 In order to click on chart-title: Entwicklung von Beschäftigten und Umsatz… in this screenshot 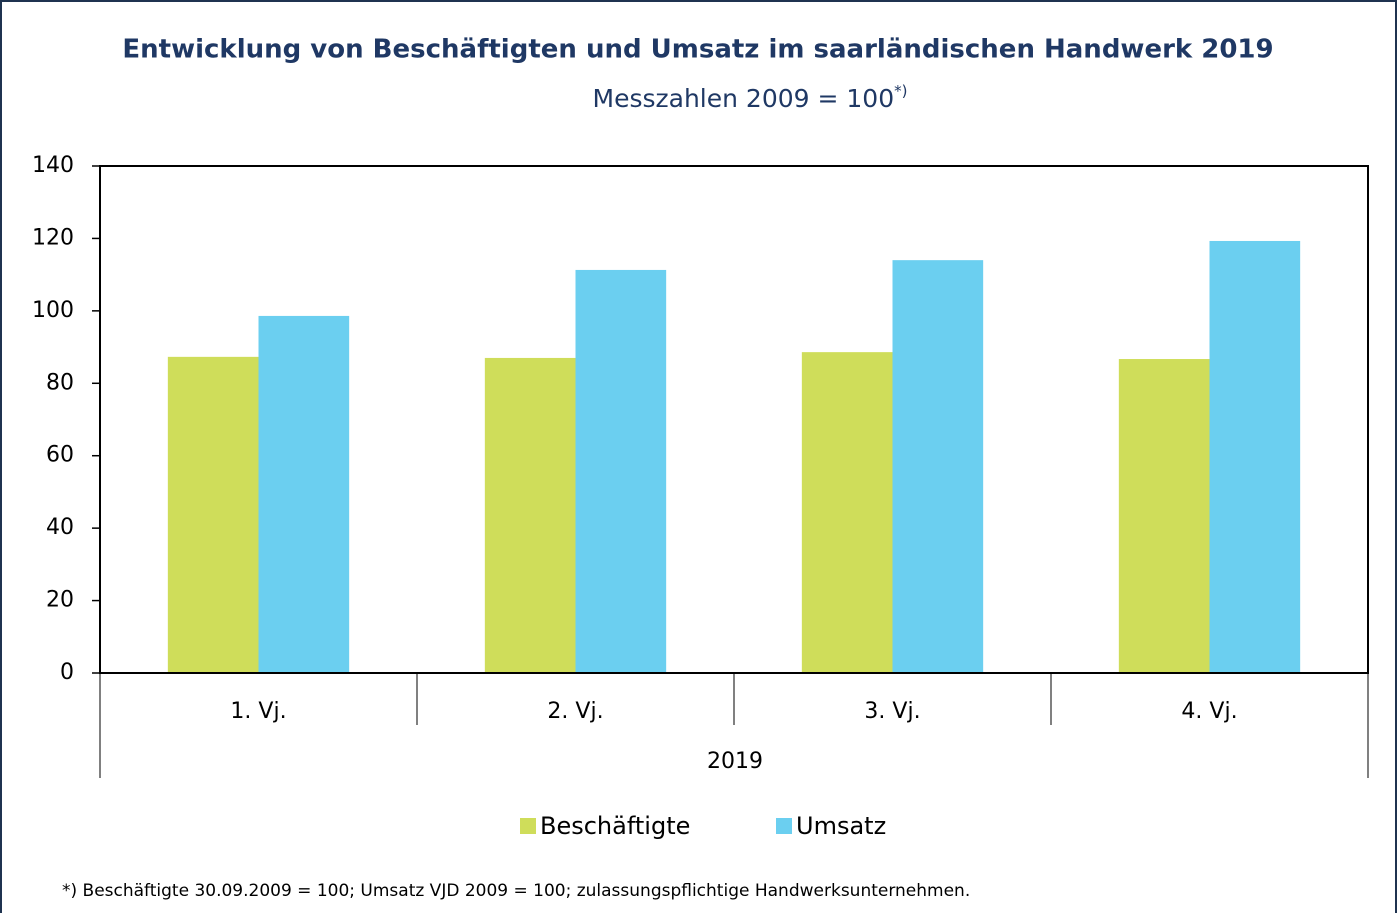, I will do `click(697, 50)`.